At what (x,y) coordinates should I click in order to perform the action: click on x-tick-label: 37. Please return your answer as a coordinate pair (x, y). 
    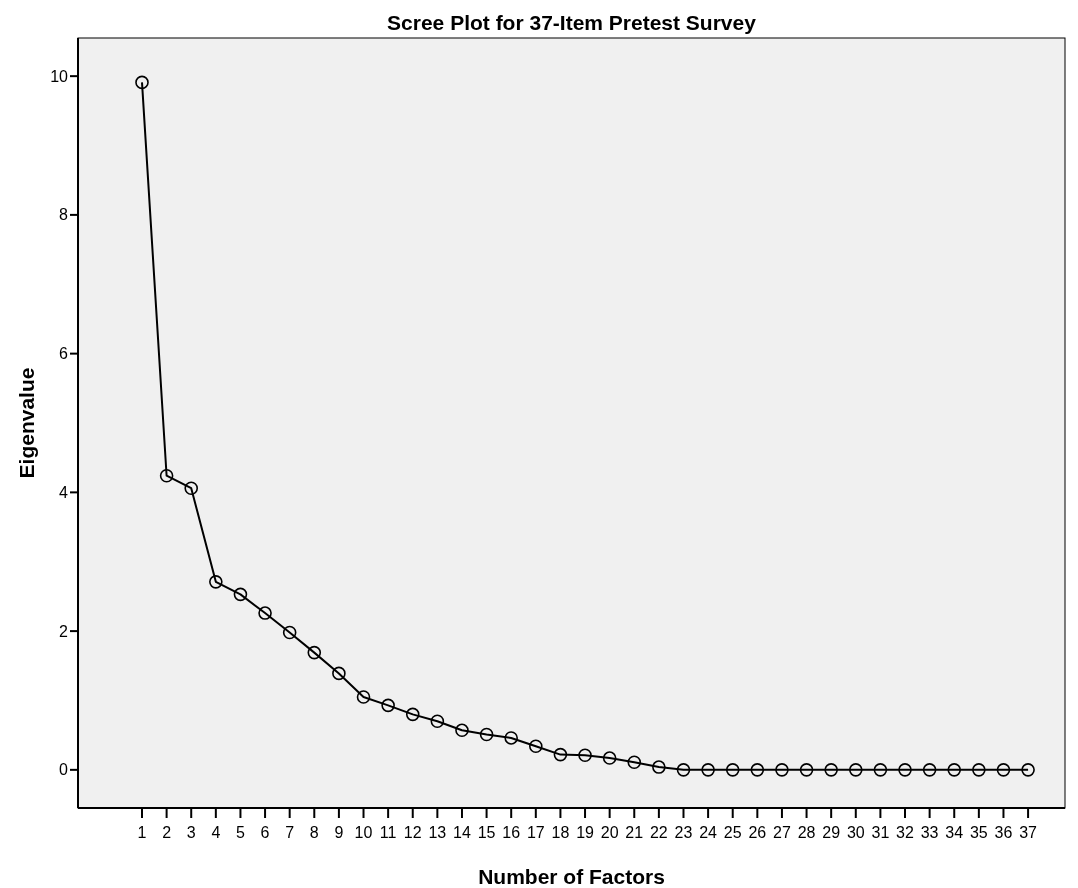
    Looking at the image, I should click on (1028, 832).